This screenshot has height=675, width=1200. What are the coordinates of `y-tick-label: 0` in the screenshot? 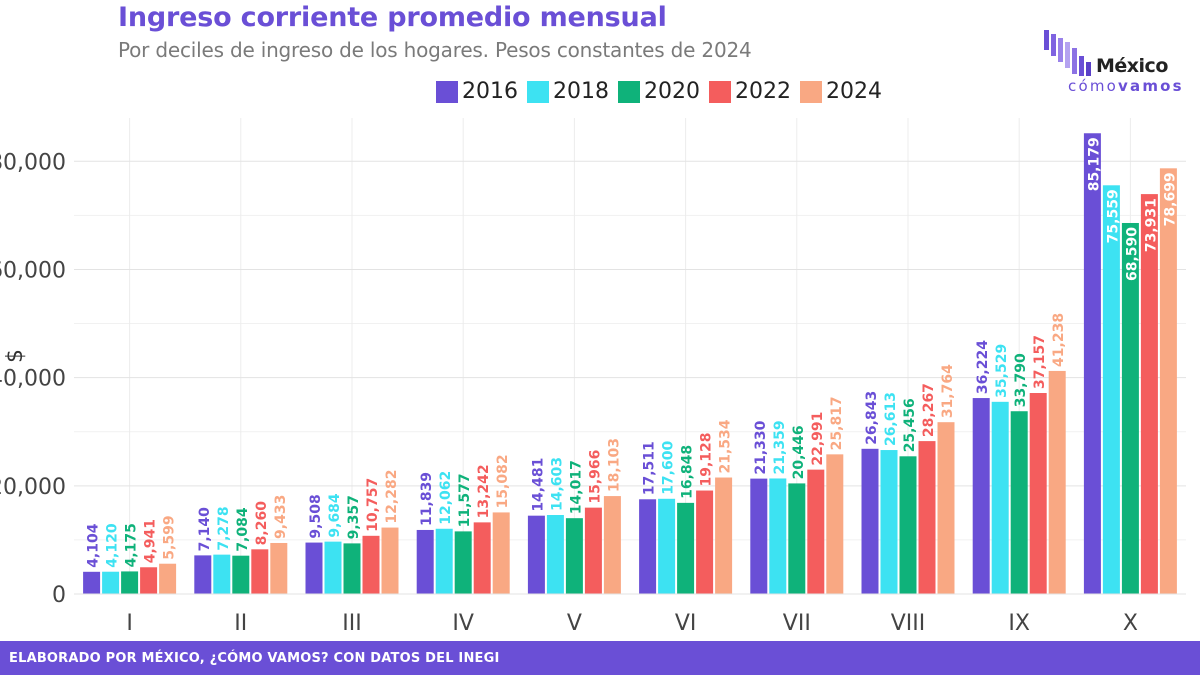 It's located at (59, 595).